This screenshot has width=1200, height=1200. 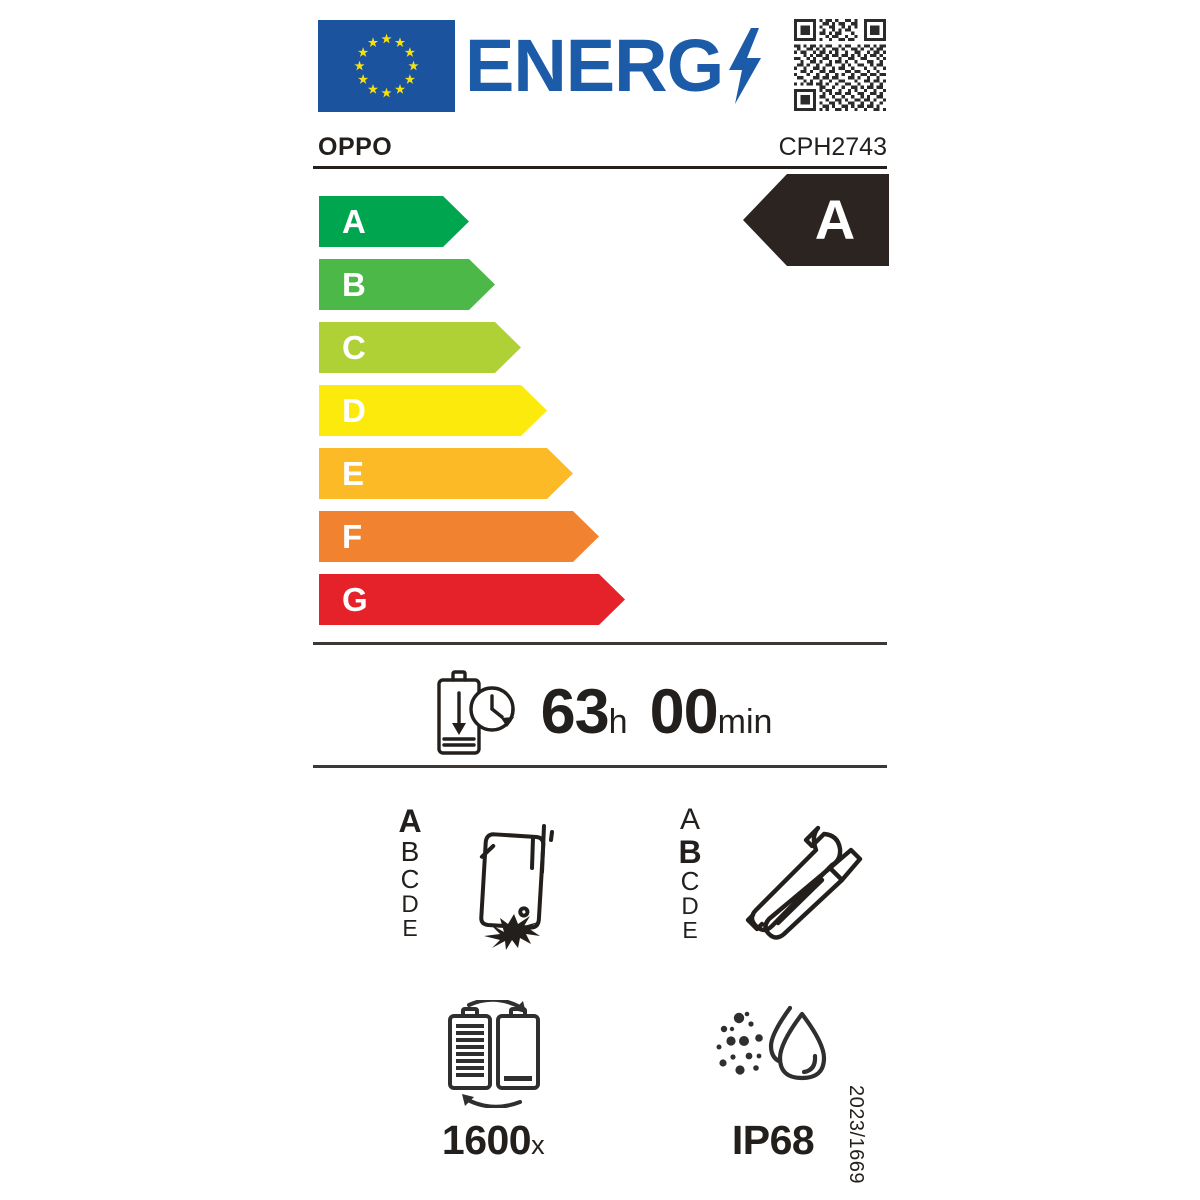 What do you see at coordinates (684, 712) in the screenshot?
I see `battery-minutes-value: 00` at bounding box center [684, 712].